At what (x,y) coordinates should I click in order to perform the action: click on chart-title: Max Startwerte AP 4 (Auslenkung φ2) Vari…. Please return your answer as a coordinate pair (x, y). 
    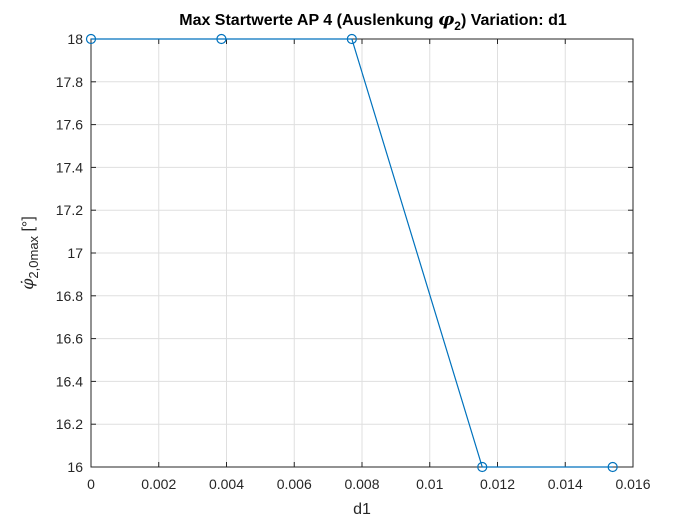
    Looking at the image, I should click on (373, 21).